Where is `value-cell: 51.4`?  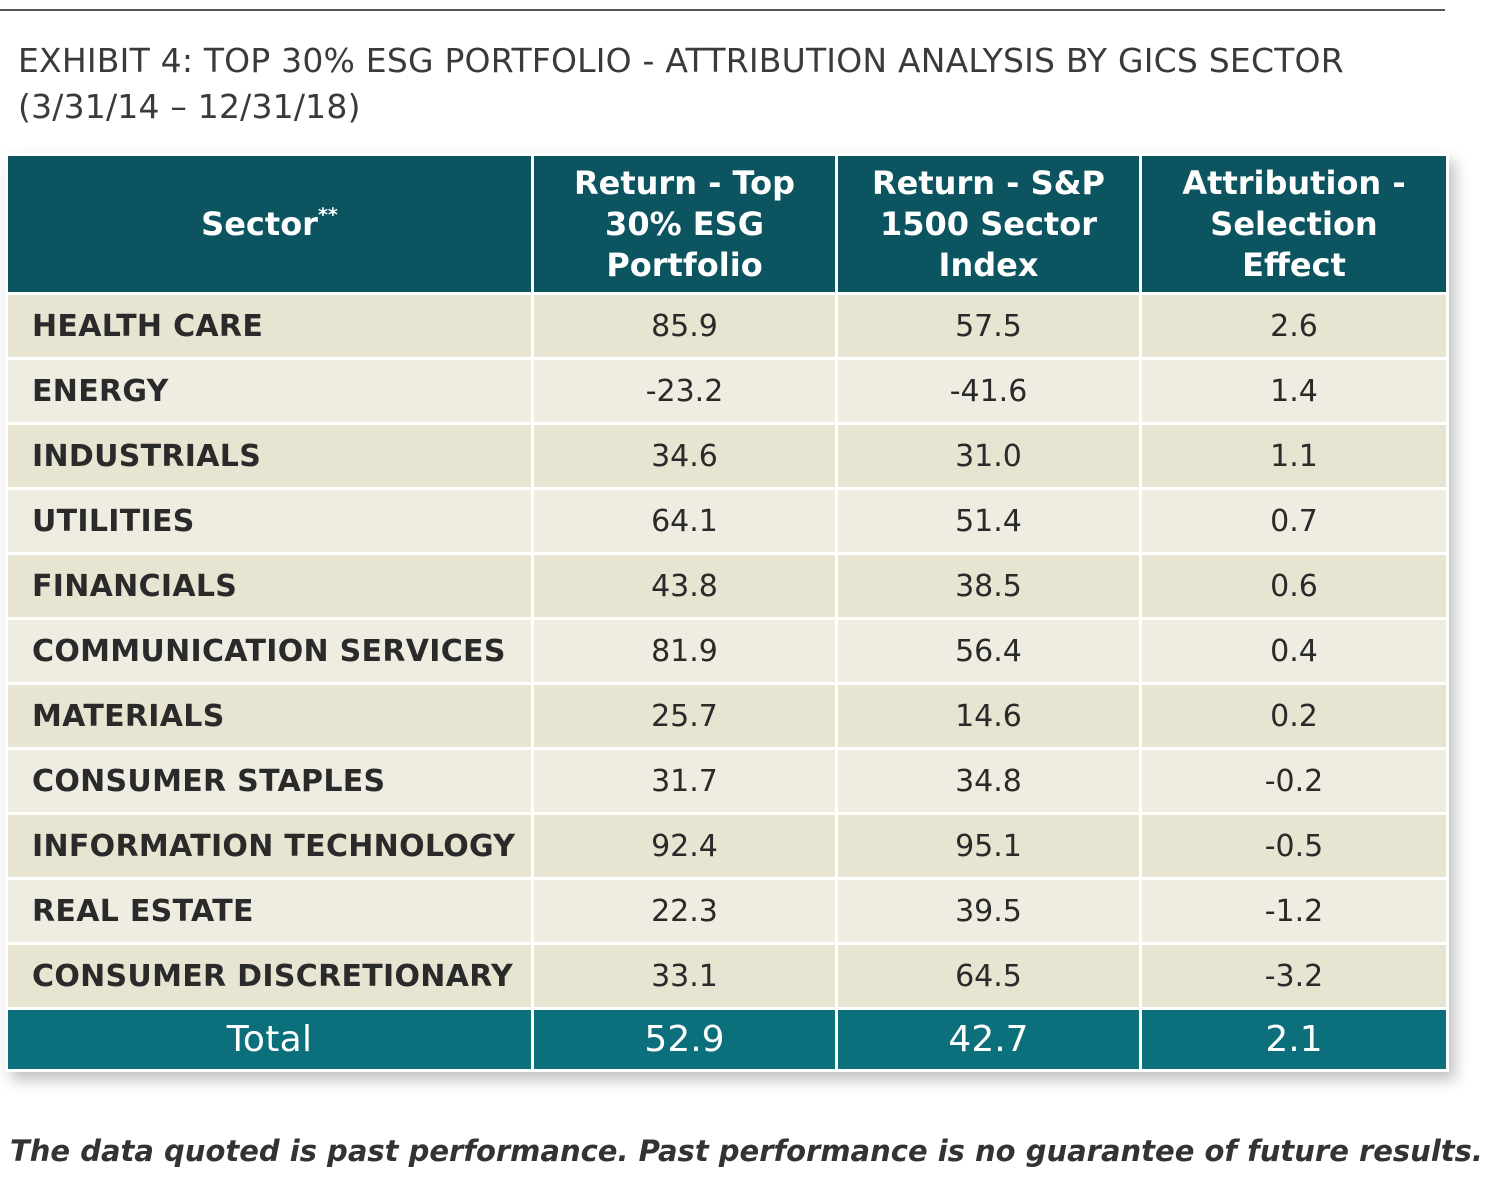 value-cell: 51.4 is located at coordinates (988, 521).